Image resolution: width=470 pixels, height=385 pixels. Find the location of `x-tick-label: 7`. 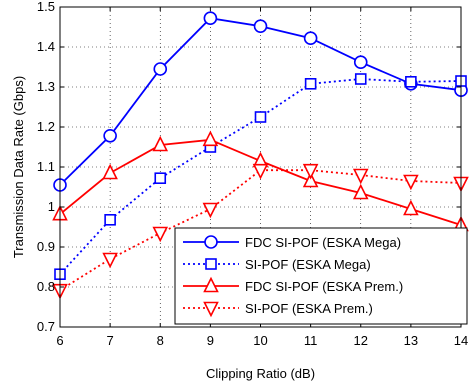

x-tick-label: 7 is located at coordinates (110, 340).